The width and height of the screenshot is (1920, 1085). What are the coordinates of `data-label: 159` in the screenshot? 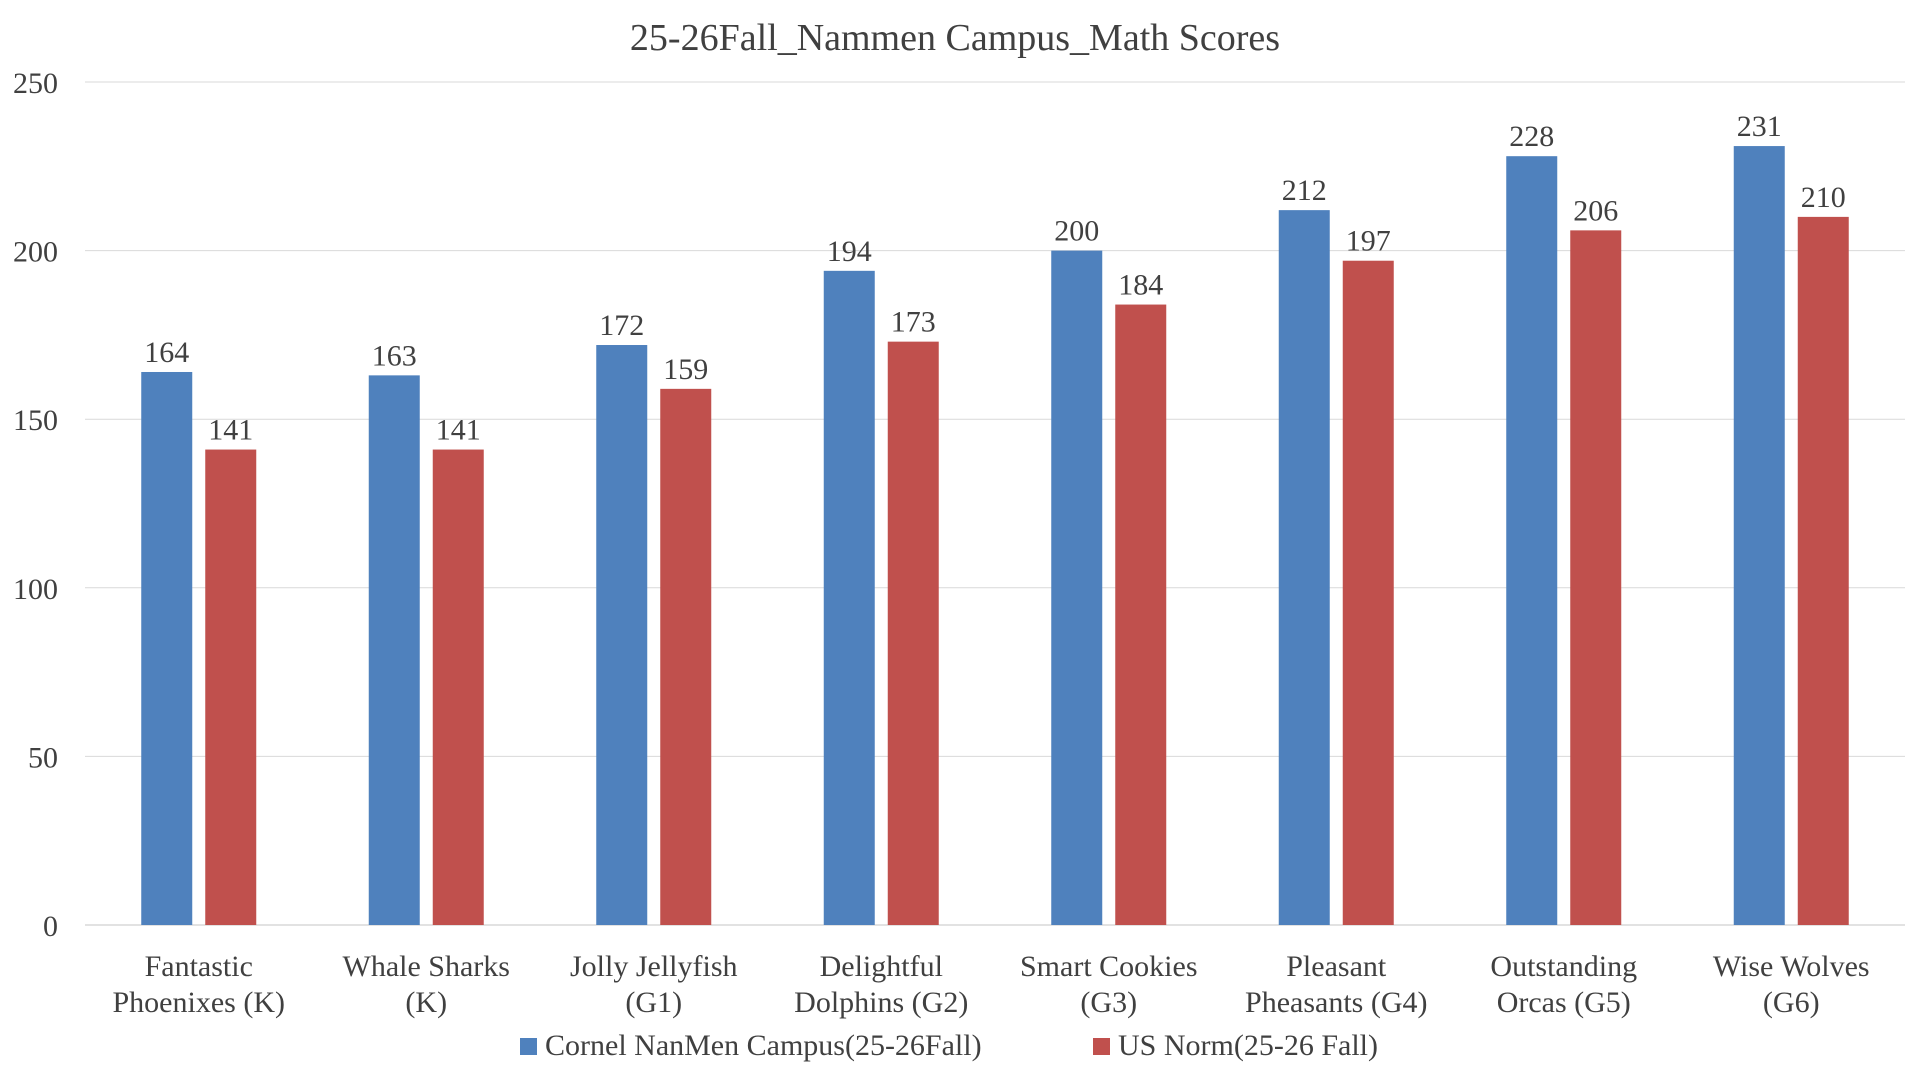 It's located at (685, 369).